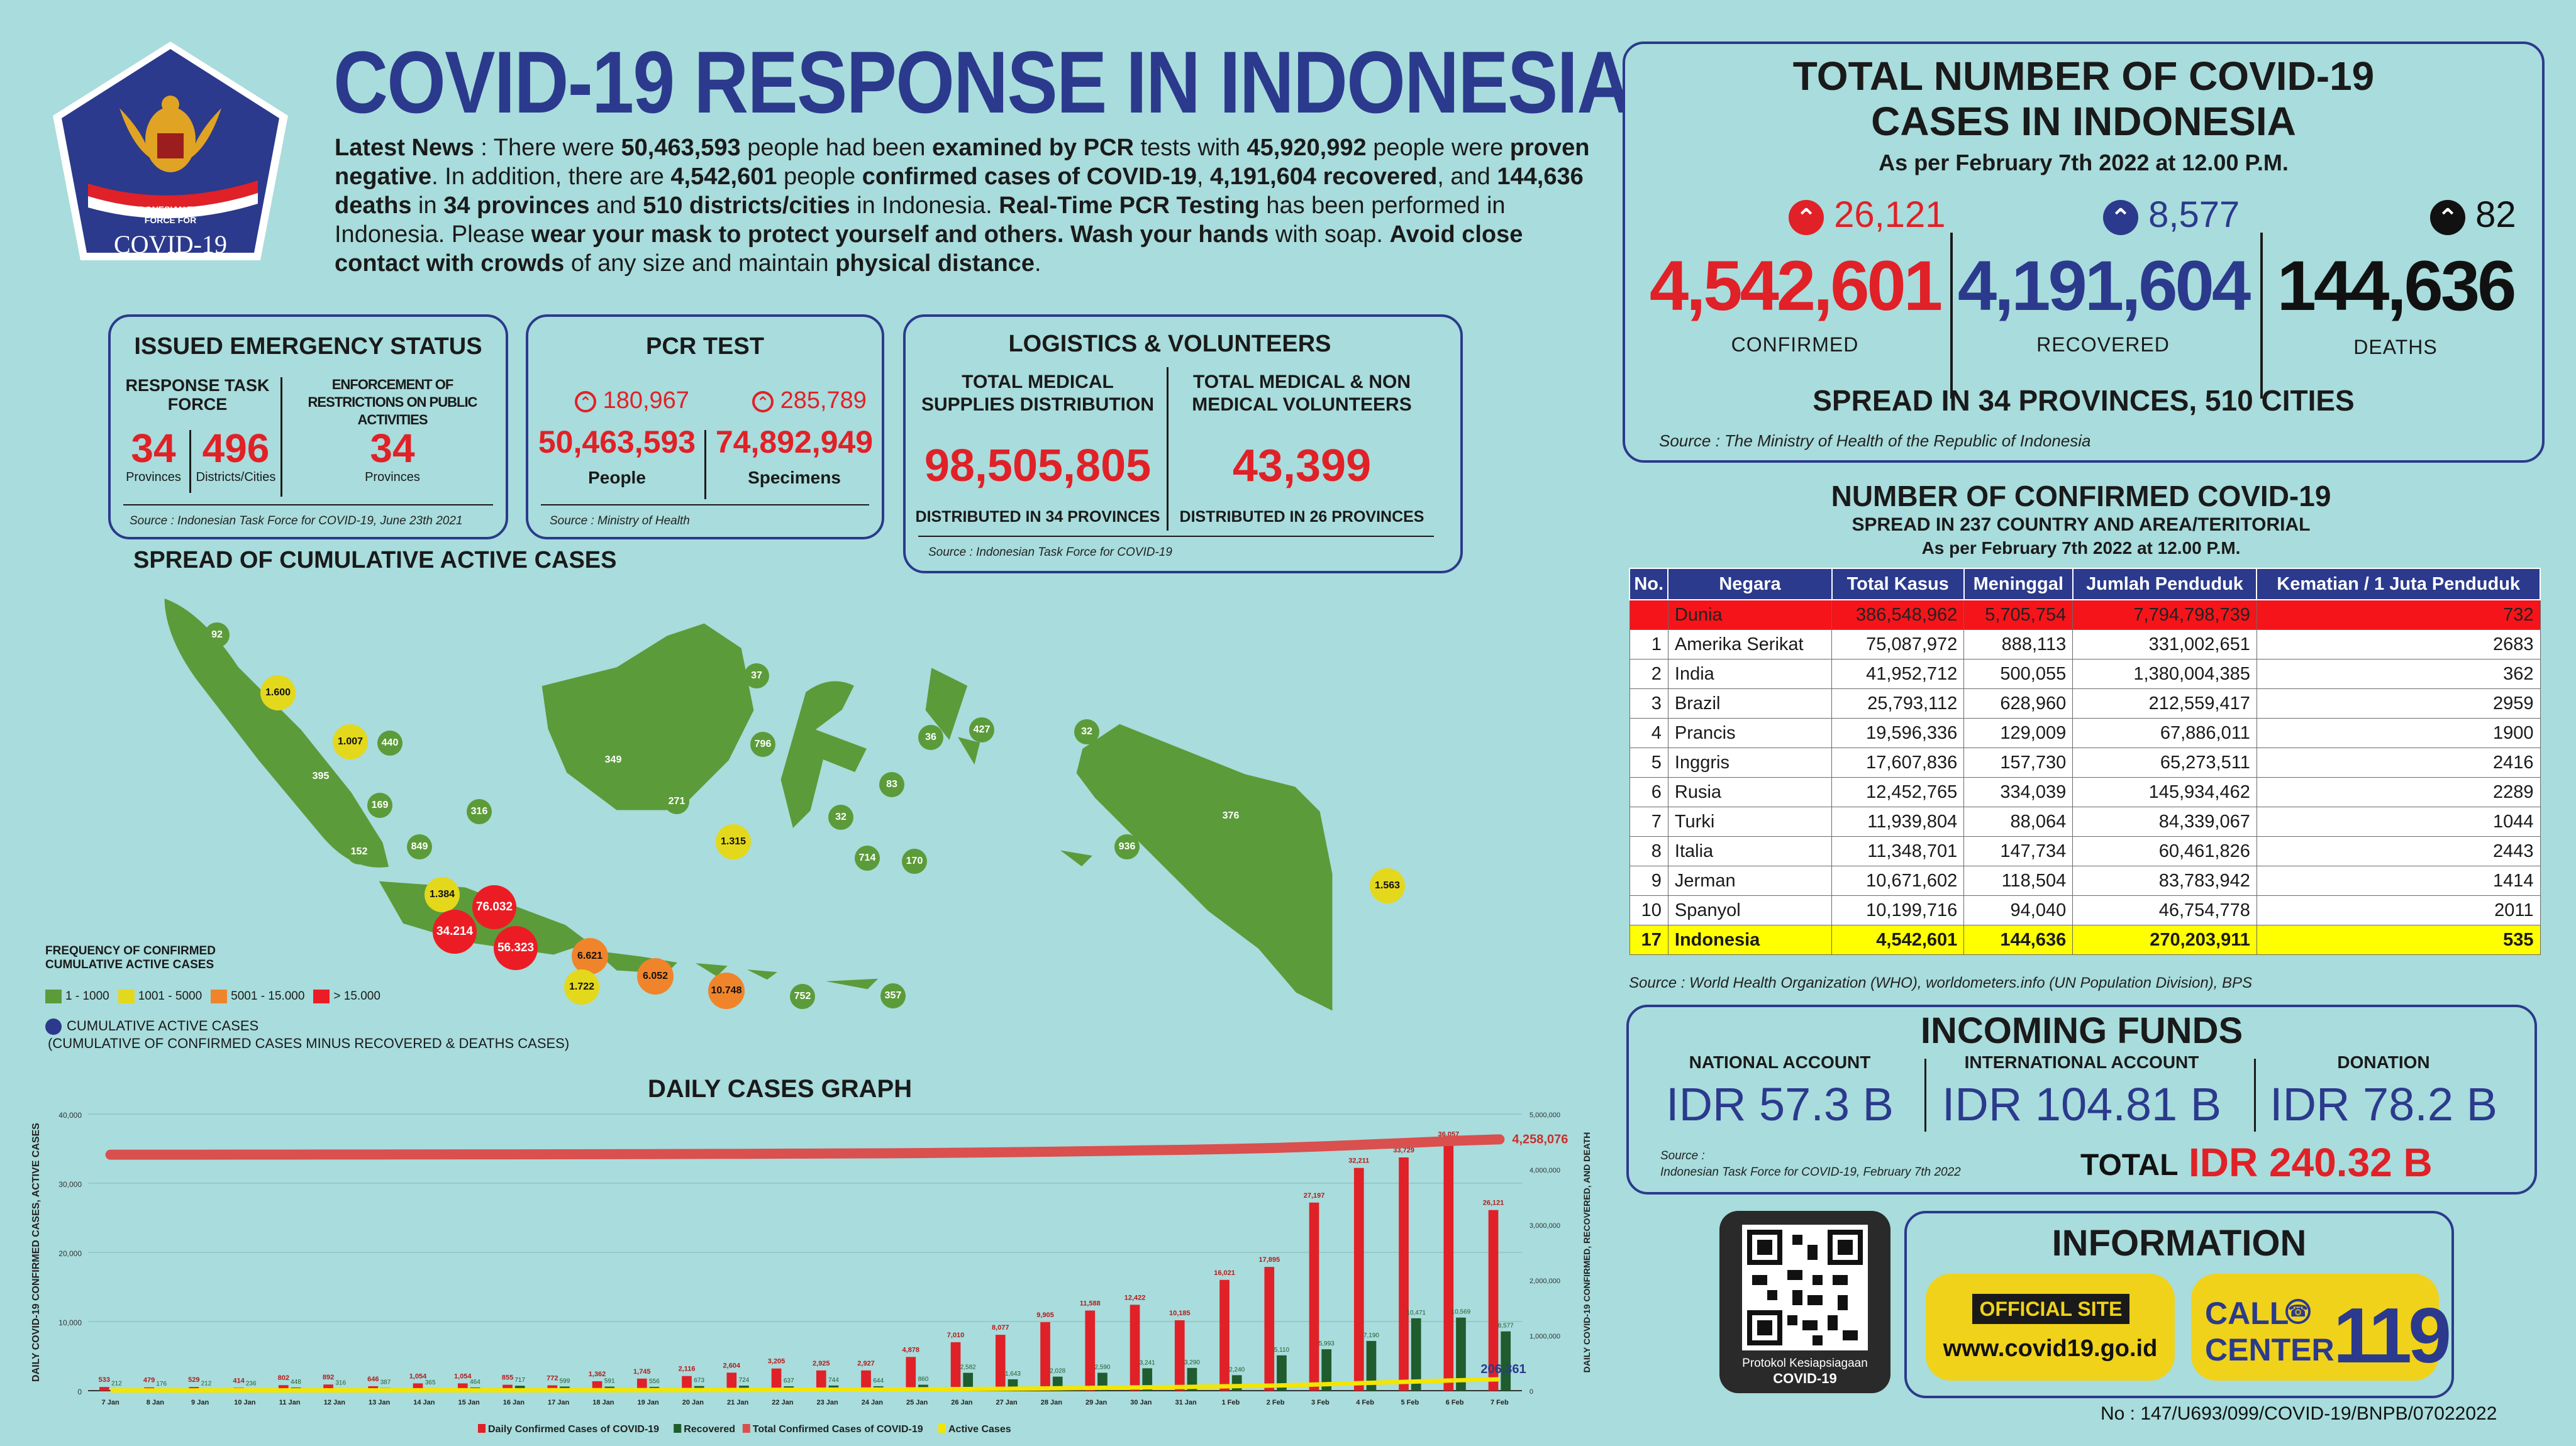 Image resolution: width=2576 pixels, height=1446 pixels. Describe the element at coordinates (245, 1402) in the screenshot. I see `x-tick-label: 10 Jan` at that location.